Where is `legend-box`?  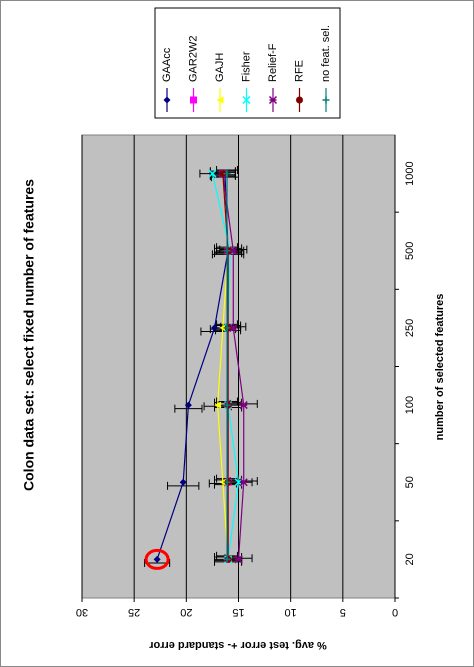 legend-box is located at coordinates (247, 63).